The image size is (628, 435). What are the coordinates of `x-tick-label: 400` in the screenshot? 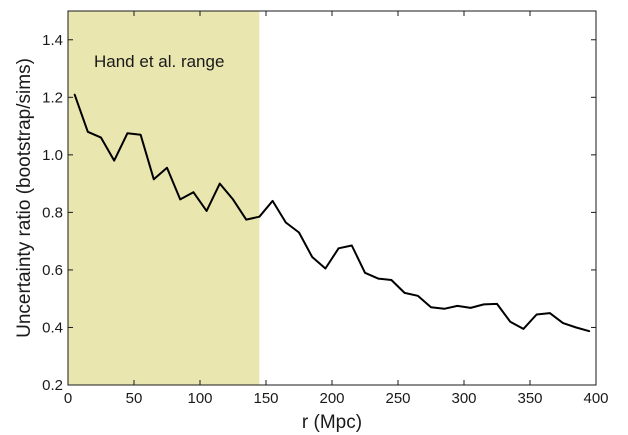 It's located at (595, 398).